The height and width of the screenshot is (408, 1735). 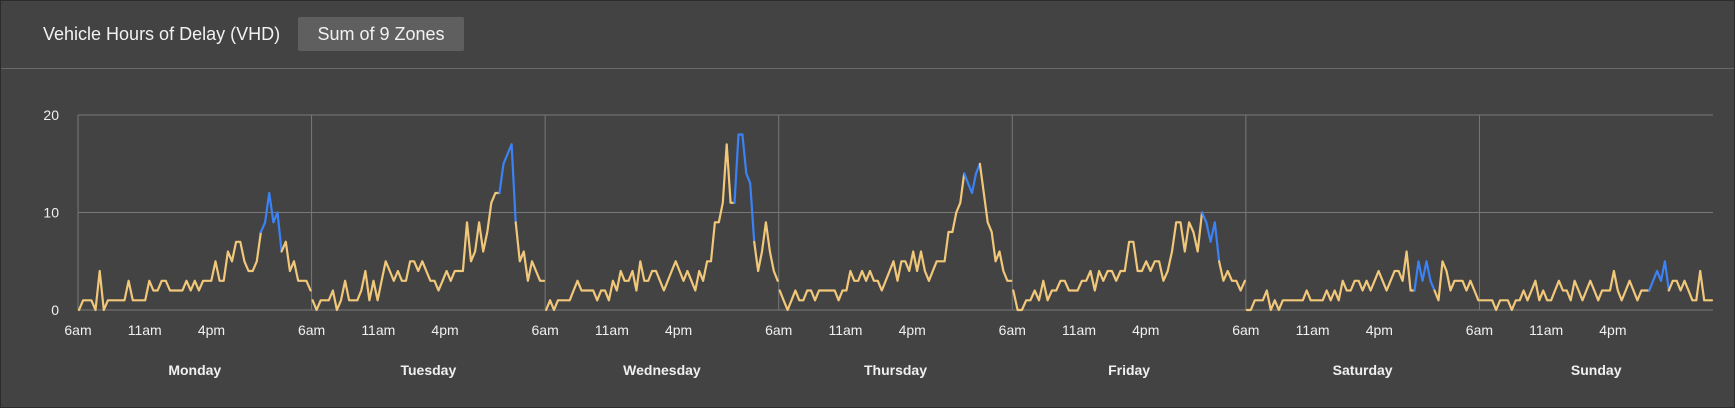 What do you see at coordinates (1424, 276) in the screenshot?
I see `series-line-peak-saturday` at bounding box center [1424, 276].